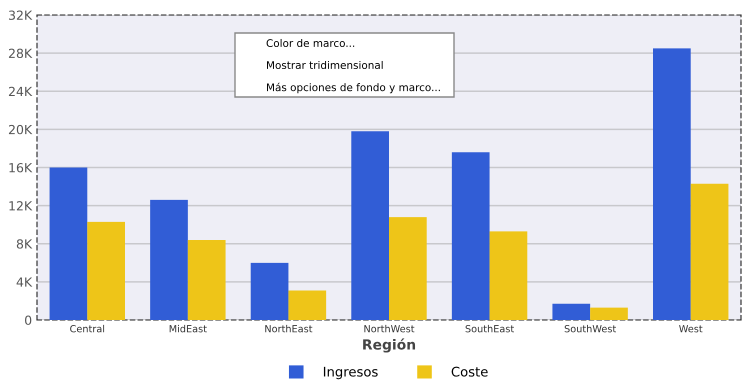  Describe the element at coordinates (20, 91) in the screenshot. I see `y-tick-label: 24K` at that location.